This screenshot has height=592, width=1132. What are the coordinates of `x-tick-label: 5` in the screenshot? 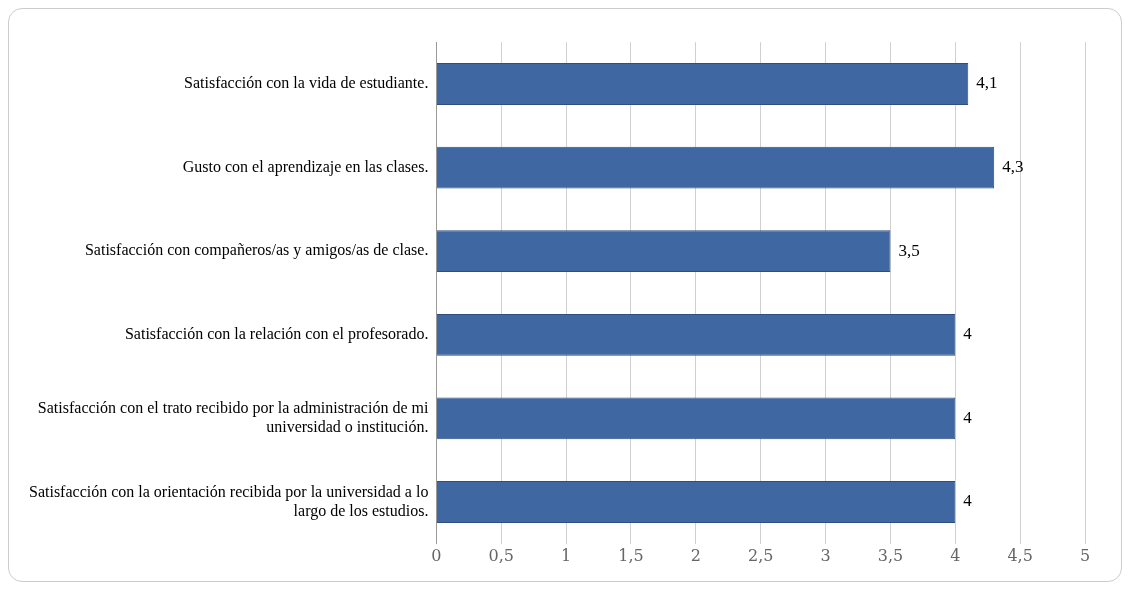 It's located at (1085, 555).